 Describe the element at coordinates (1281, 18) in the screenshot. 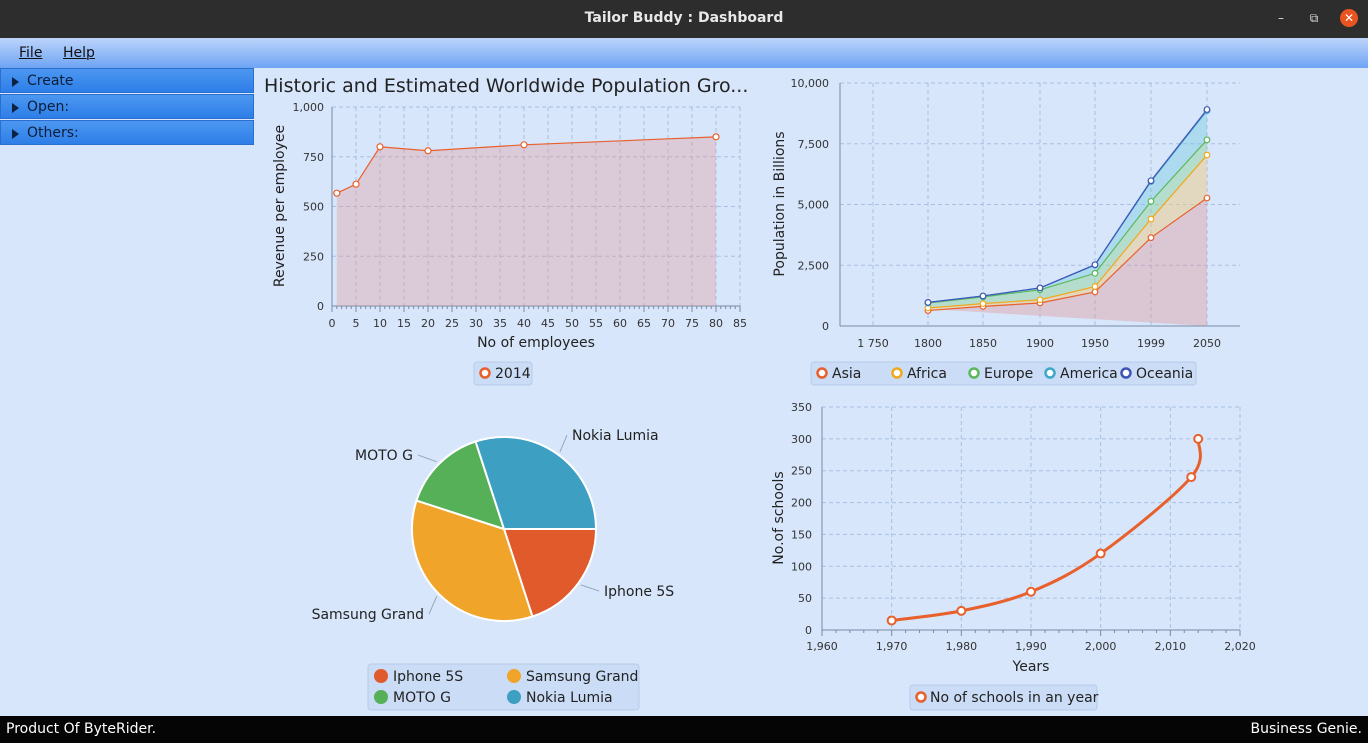

I see `minimize-icon: –` at that location.